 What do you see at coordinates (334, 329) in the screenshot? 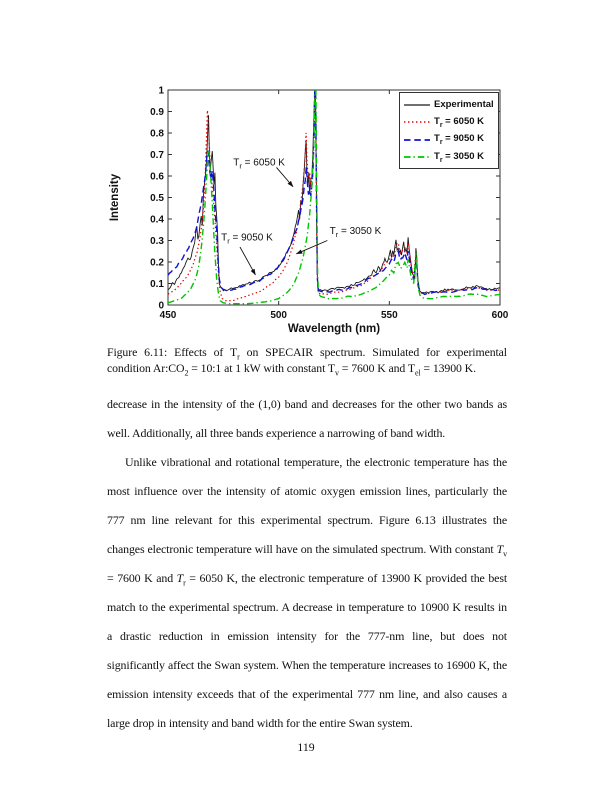
I see `x-axis-label: Wavelength (nm)` at bounding box center [334, 329].